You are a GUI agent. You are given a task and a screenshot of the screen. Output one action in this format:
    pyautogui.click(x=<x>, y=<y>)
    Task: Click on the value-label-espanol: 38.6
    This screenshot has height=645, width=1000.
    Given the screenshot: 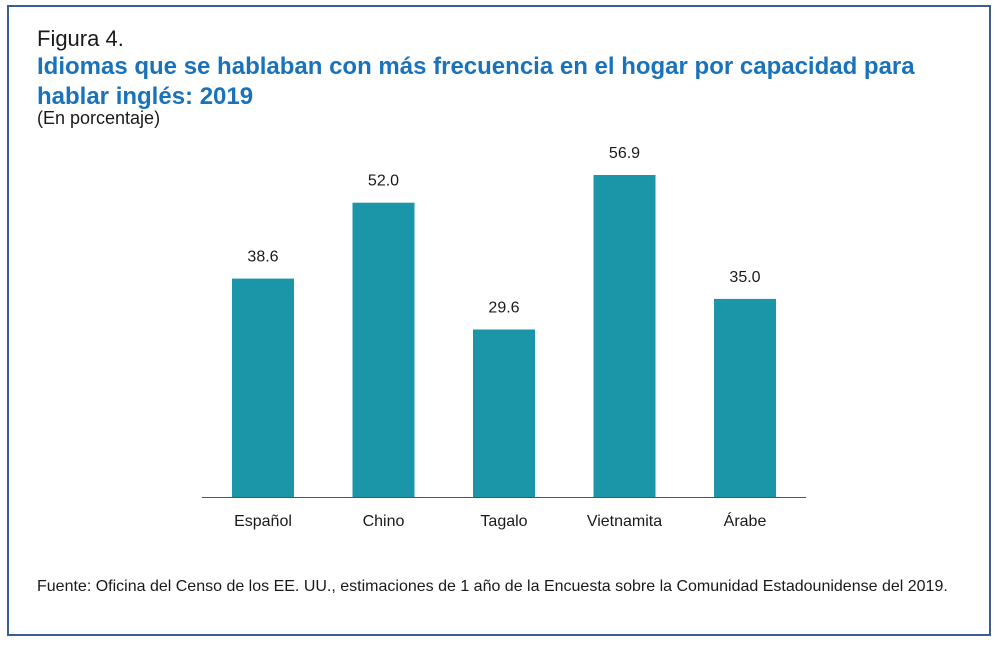 What is the action you would take?
    pyautogui.click(x=262, y=257)
    